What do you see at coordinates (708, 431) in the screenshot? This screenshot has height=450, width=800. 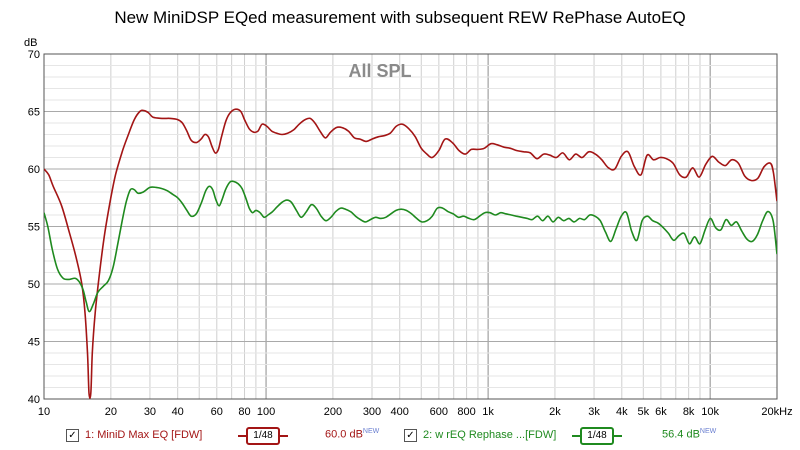 I see `series-2-new-tag: NEW` at bounding box center [708, 431].